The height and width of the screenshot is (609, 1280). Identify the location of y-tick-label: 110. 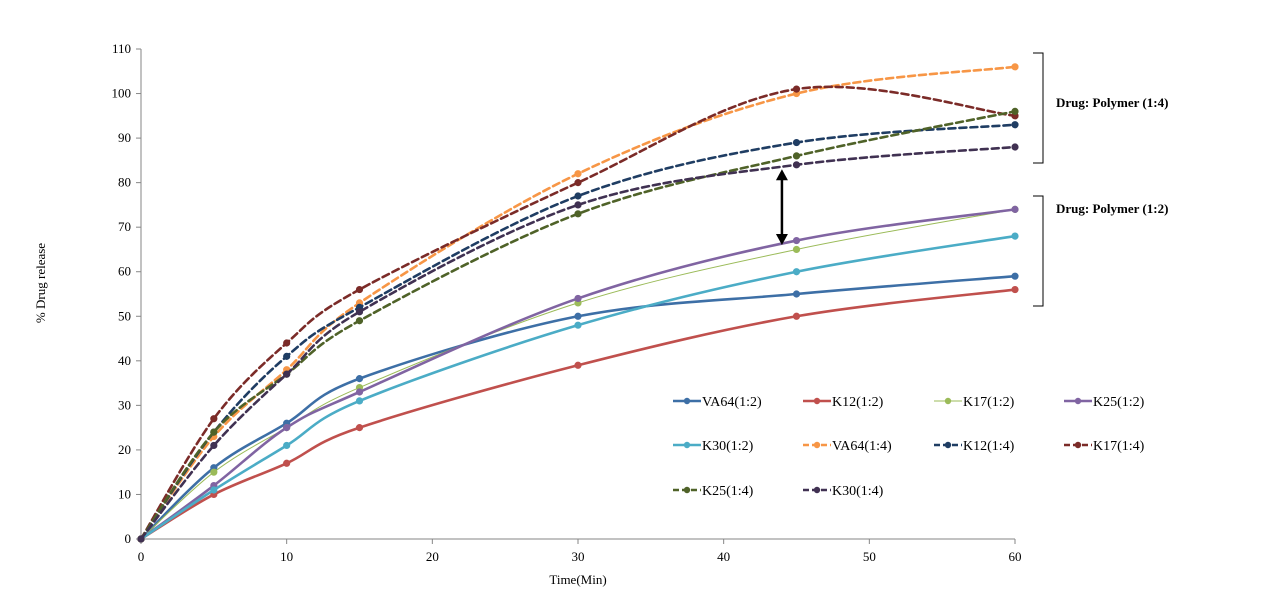
(121, 48).